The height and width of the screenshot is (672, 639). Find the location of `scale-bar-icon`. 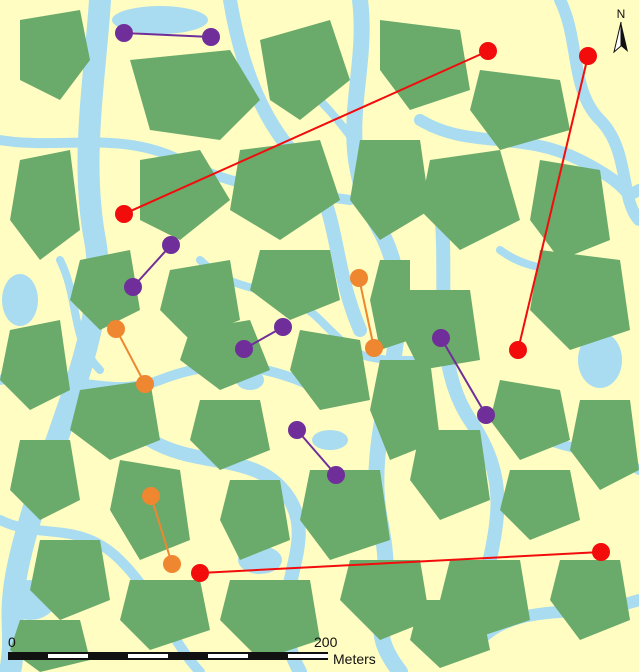

scale-bar-icon is located at coordinates (168, 656).